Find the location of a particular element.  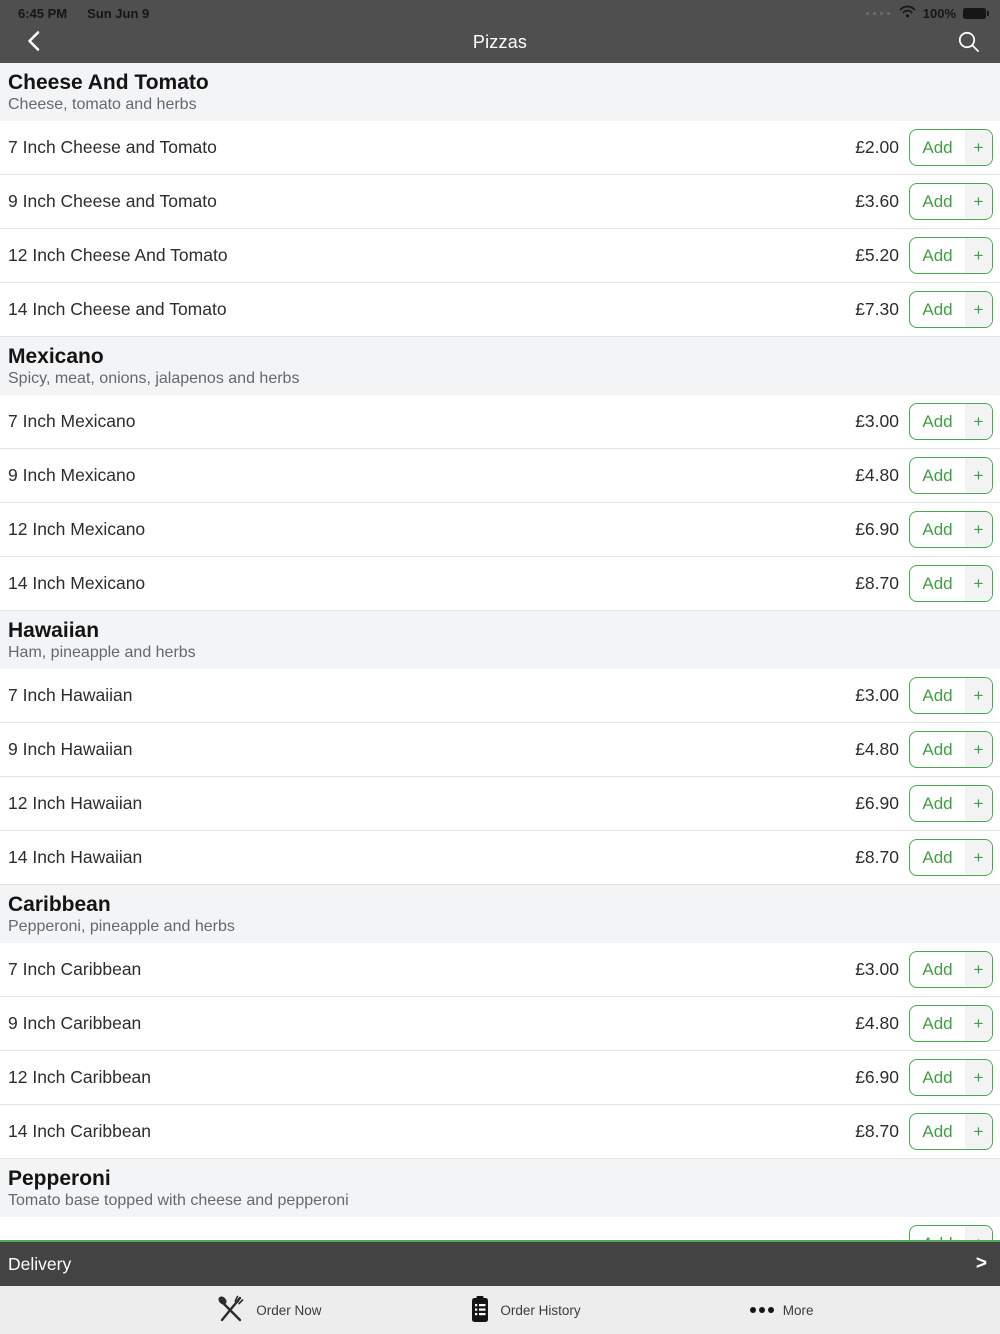

section-title: Pepperoni is located at coordinates (59, 1178).